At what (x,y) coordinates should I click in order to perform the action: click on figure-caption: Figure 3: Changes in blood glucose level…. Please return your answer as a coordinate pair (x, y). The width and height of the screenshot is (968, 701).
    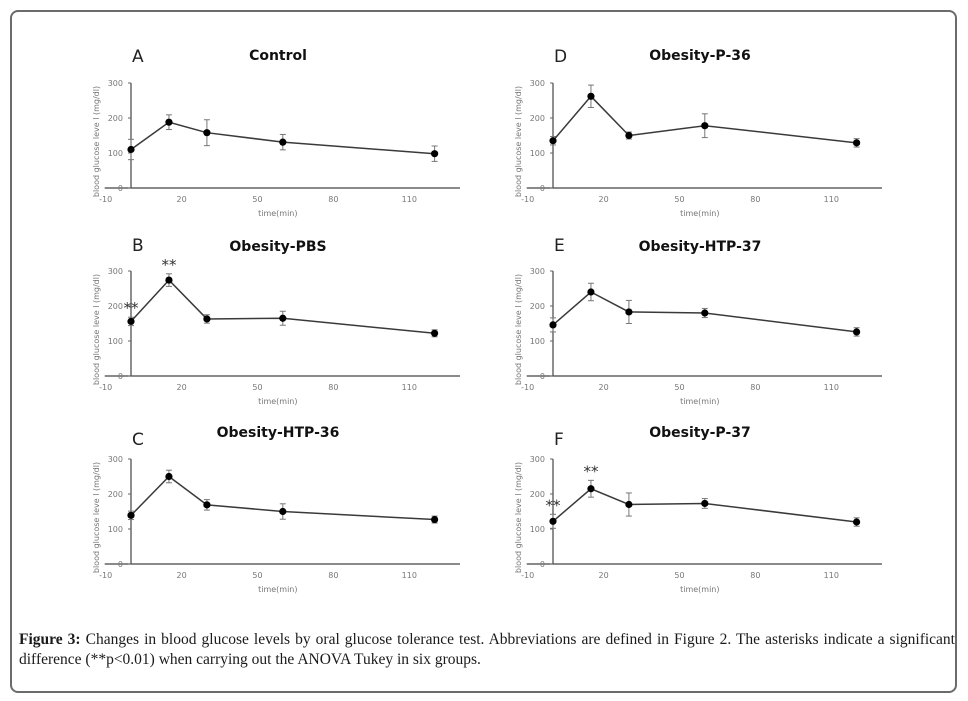
    Looking at the image, I should click on (487, 650).